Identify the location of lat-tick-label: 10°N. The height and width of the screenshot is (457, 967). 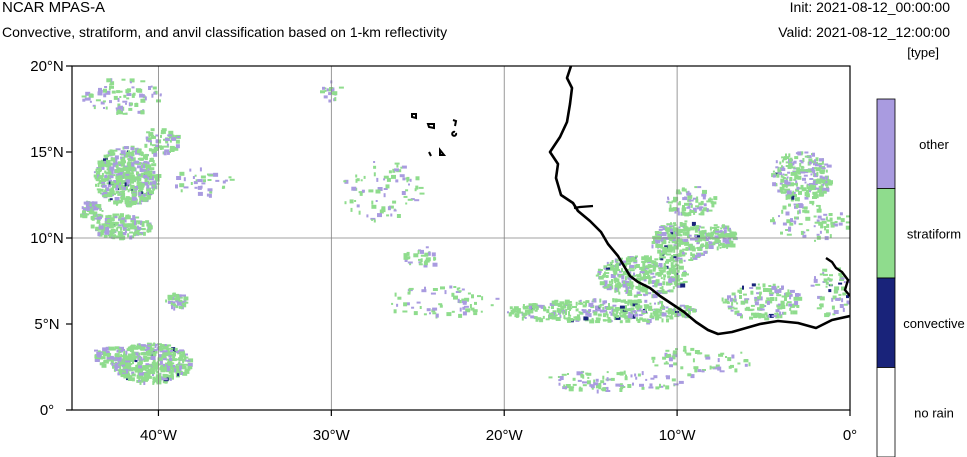
(47, 238).